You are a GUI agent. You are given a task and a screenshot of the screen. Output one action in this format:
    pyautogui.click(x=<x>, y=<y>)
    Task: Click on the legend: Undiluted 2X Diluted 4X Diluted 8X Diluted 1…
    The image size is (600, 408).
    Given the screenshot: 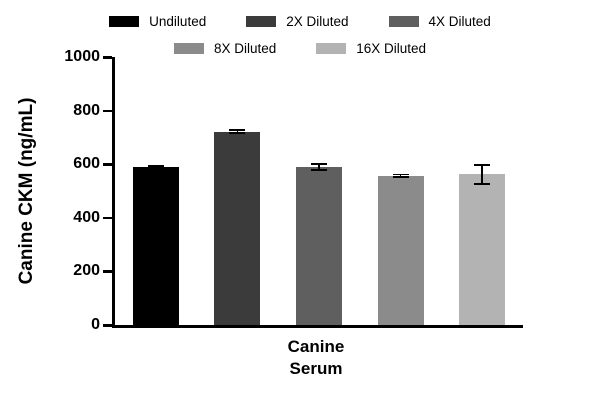 What is the action you would take?
    pyautogui.click(x=300, y=35)
    